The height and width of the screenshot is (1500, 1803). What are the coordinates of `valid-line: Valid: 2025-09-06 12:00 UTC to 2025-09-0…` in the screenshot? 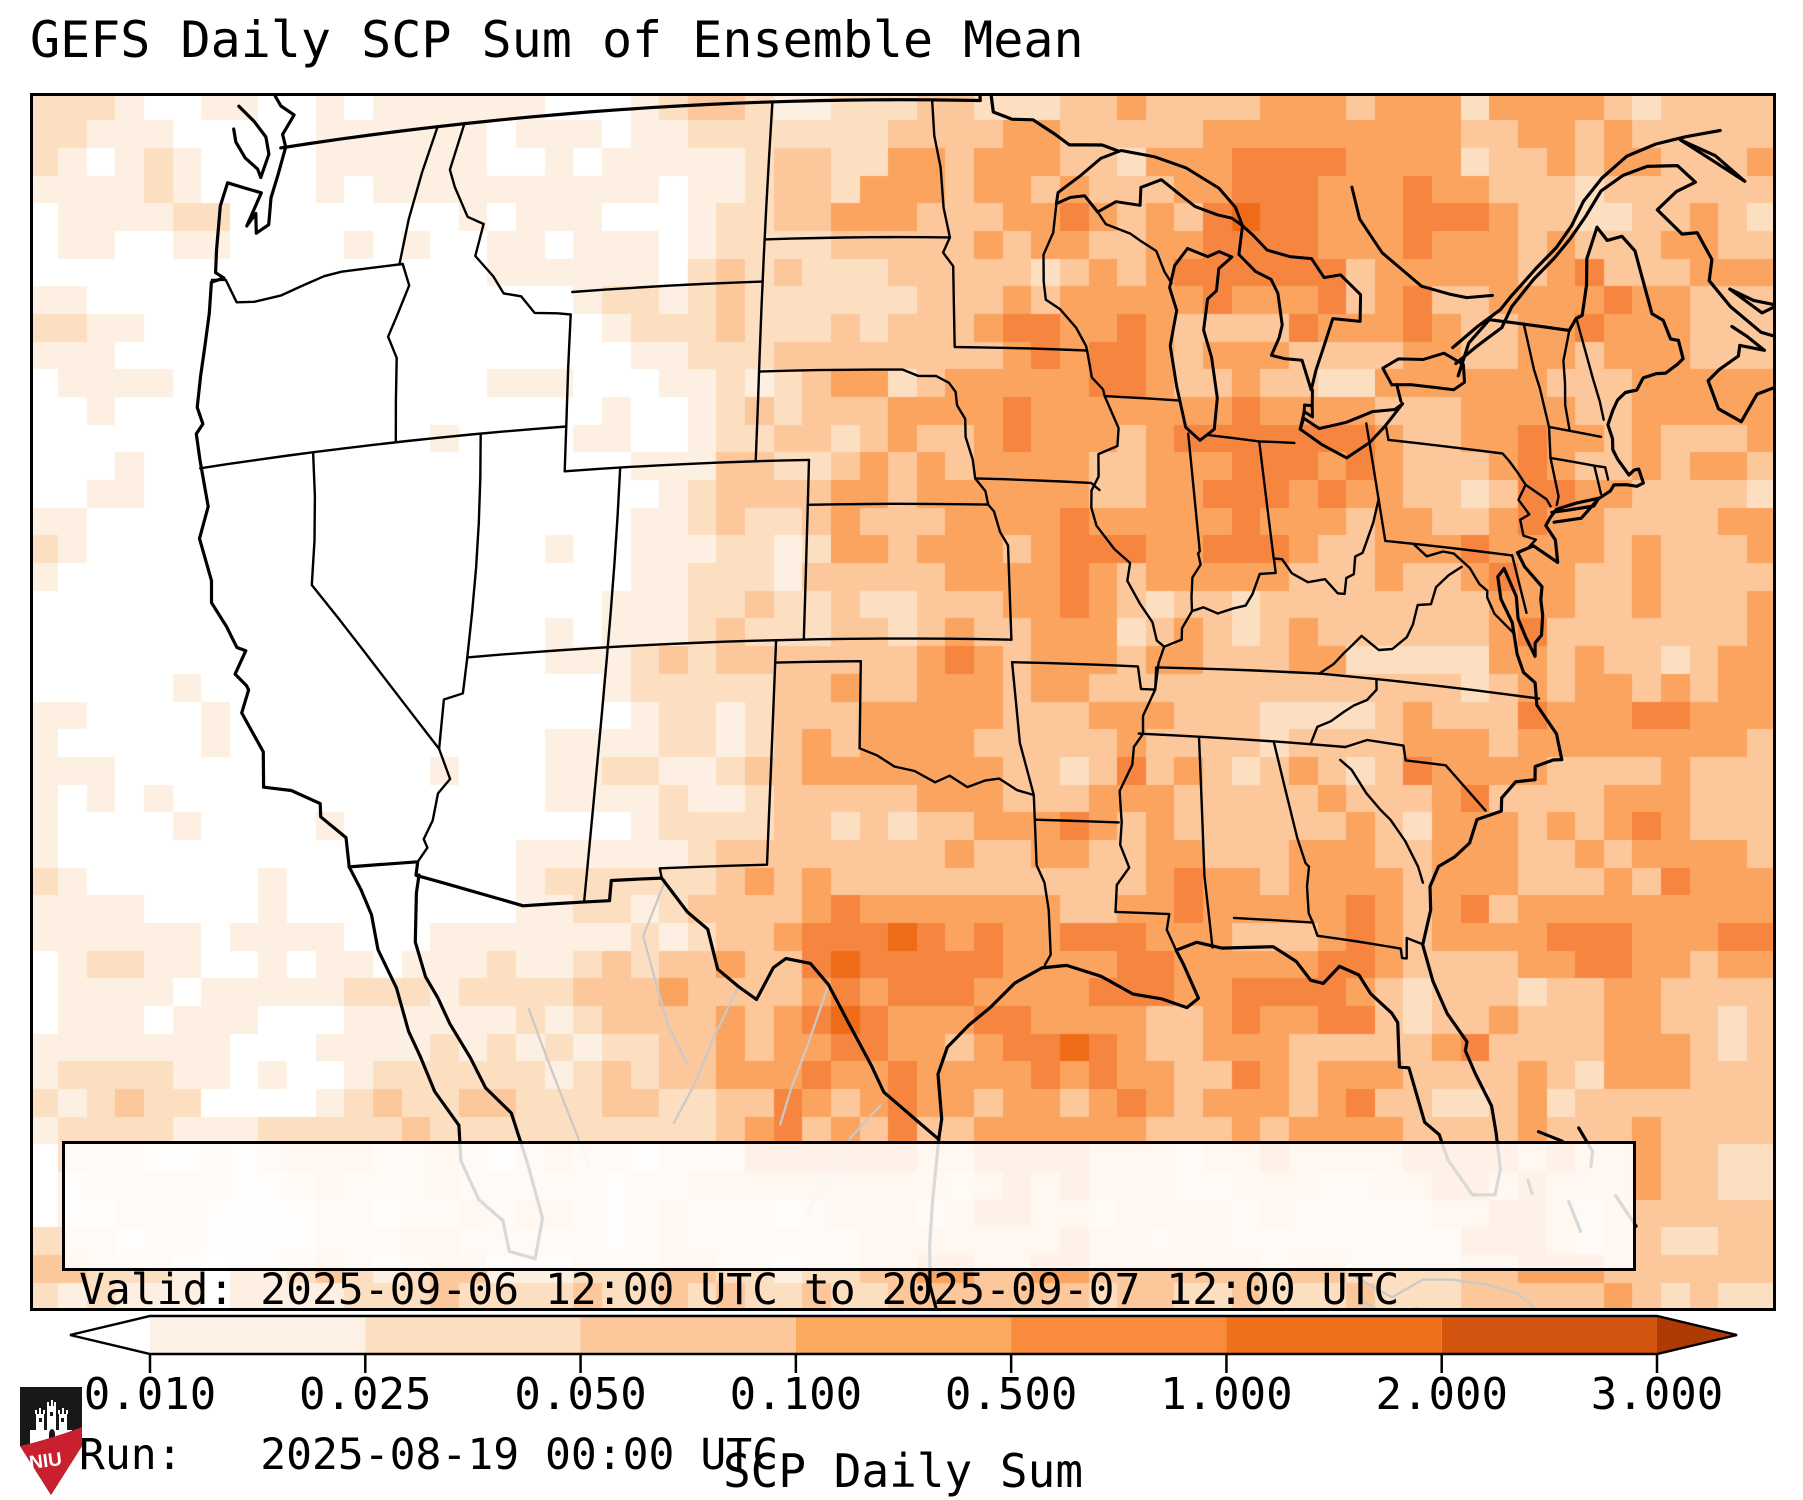 It's located at (739, 1290).